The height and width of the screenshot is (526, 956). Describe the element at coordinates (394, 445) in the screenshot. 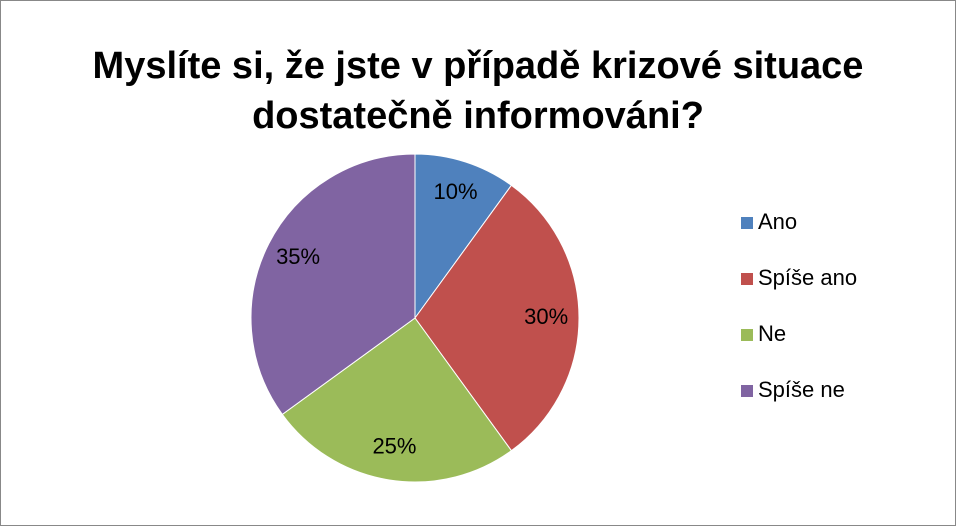

I see `data-label: 25%` at that location.